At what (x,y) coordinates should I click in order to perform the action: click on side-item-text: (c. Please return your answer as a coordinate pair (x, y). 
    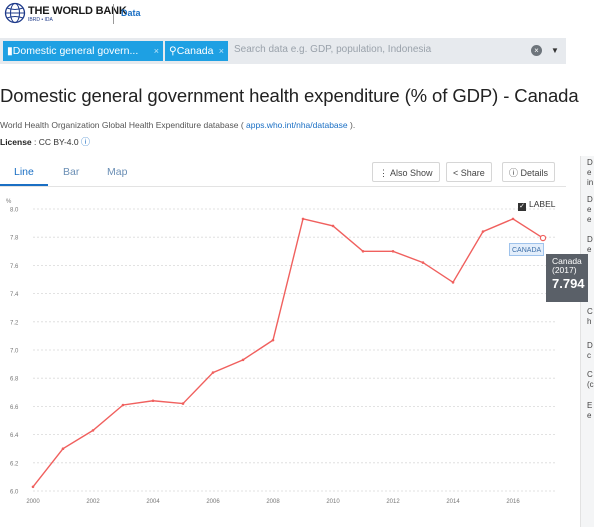
    Looking at the image, I should click on (590, 384).